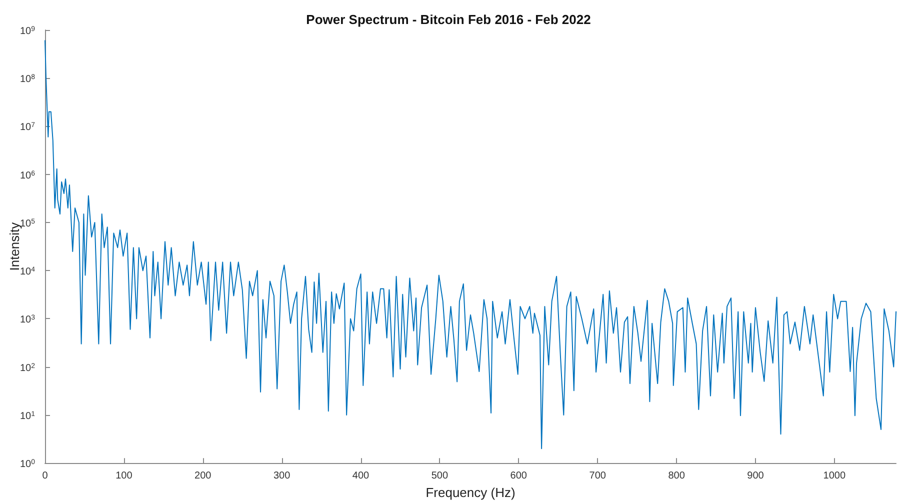  Describe the element at coordinates (45, 476) in the screenshot. I see `x-tick-label: 0` at that location.